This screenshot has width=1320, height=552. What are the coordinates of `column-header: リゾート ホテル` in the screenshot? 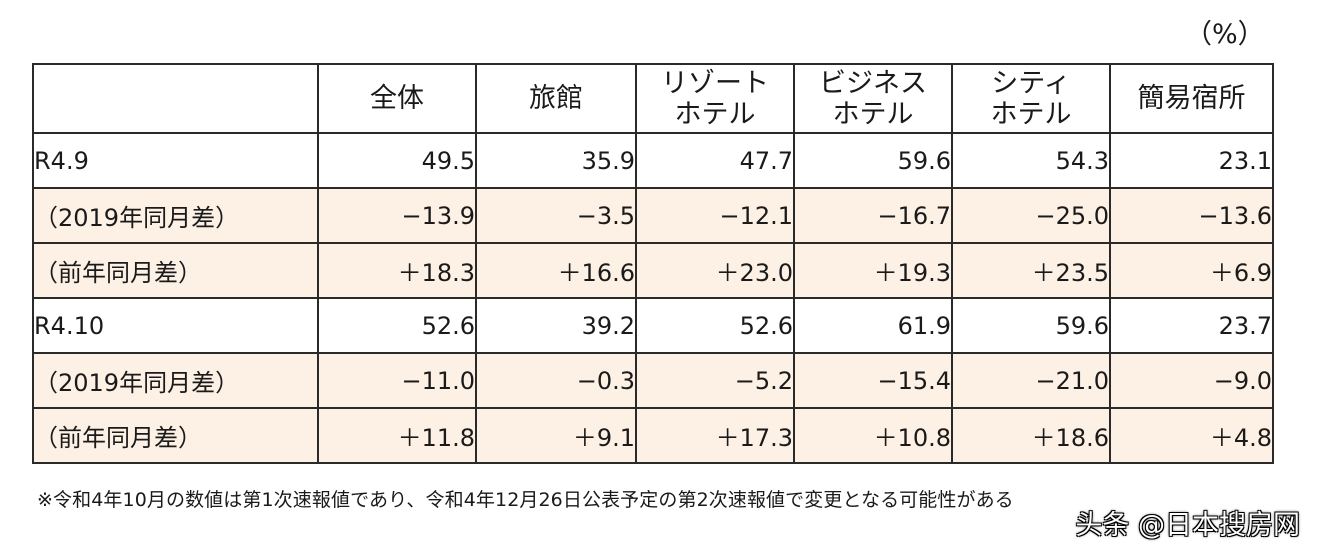 It's located at (715, 98).